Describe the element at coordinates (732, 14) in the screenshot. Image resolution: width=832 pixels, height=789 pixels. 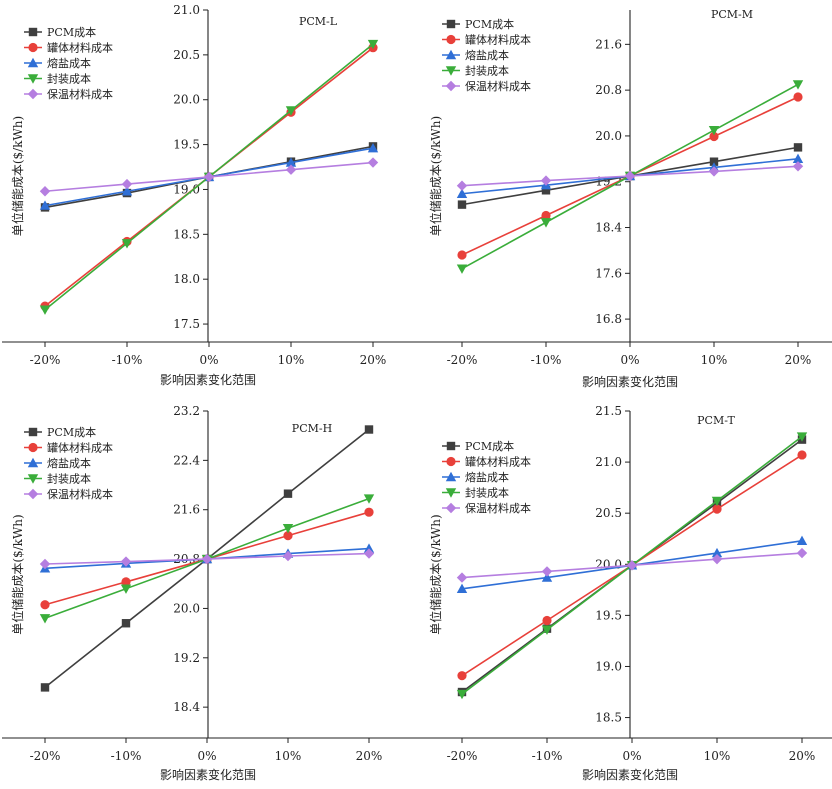
I see `chart-title: PCM-M` at that location.